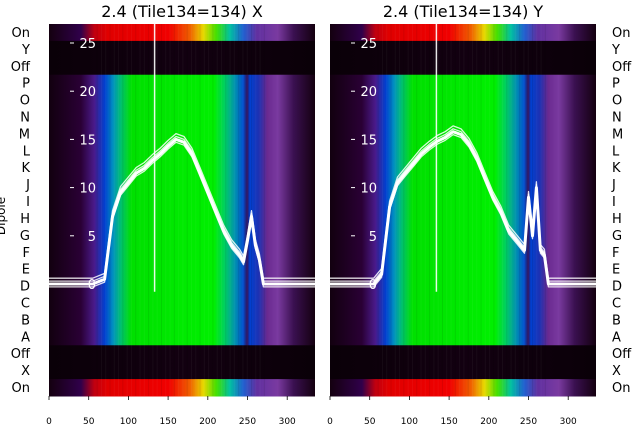 The width and height of the screenshot is (640, 440). Describe the element at coordinates (25, 168) in the screenshot. I see `row-label: K` at that location.